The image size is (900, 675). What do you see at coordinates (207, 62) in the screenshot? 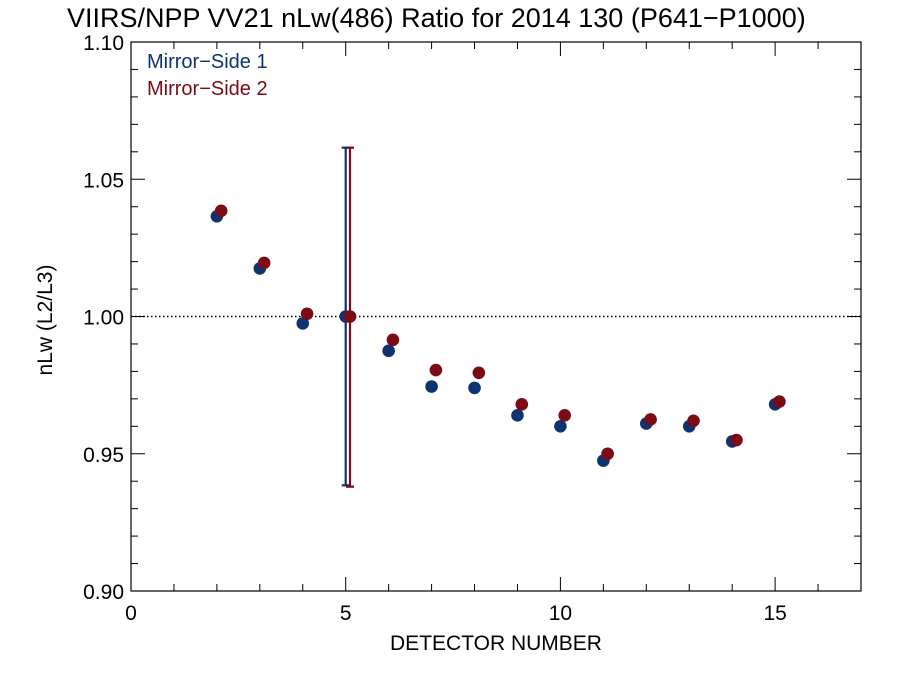
I see `legend-item-mirror-side-1: Mirror−Side 1` at bounding box center [207, 62].